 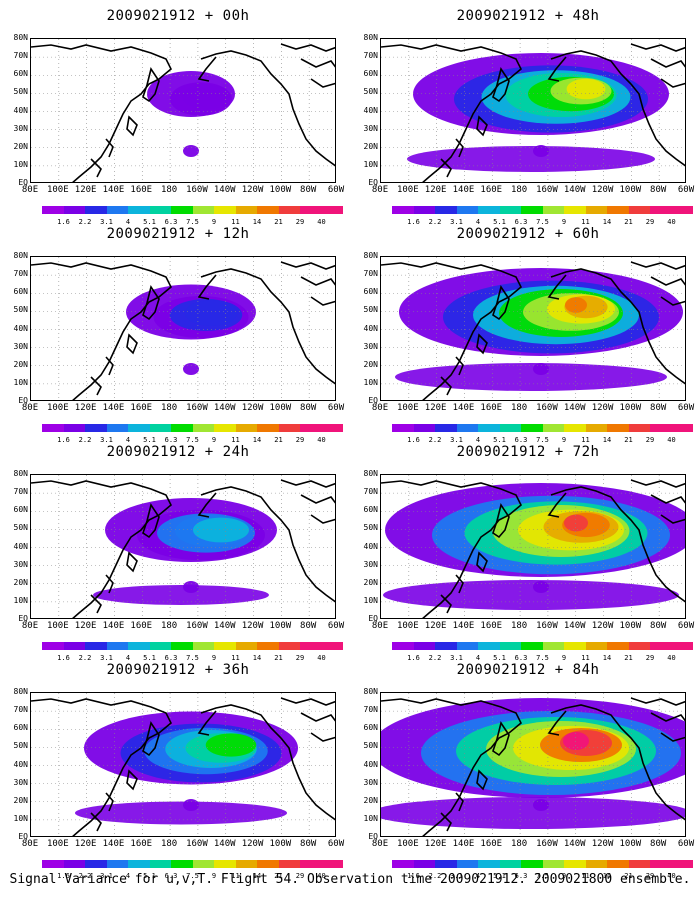 What do you see at coordinates (106, 658) in the screenshot?
I see `colorbar-label: 3.1` at bounding box center [106, 658].